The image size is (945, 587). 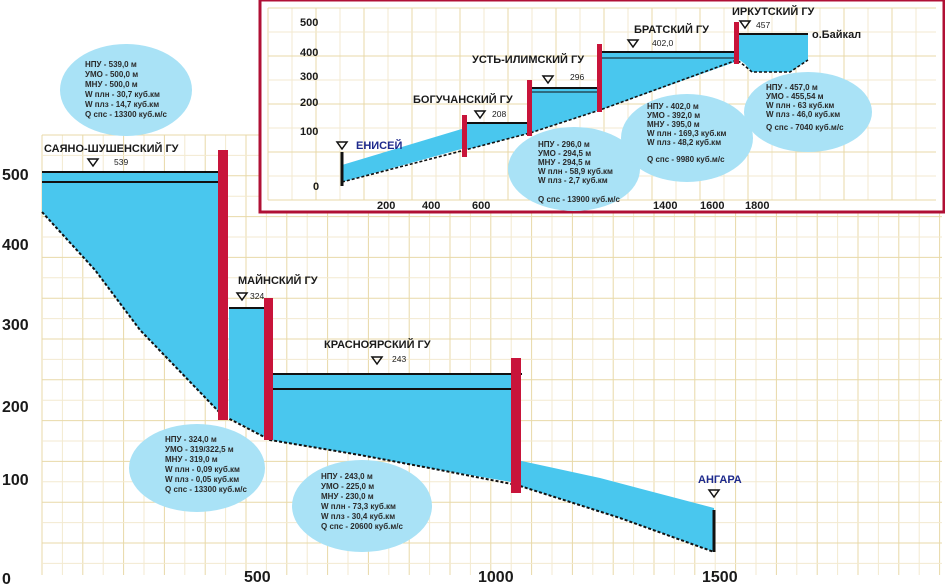 I want to click on level-value-ust-ilimsk: 296, so click(x=577, y=77).